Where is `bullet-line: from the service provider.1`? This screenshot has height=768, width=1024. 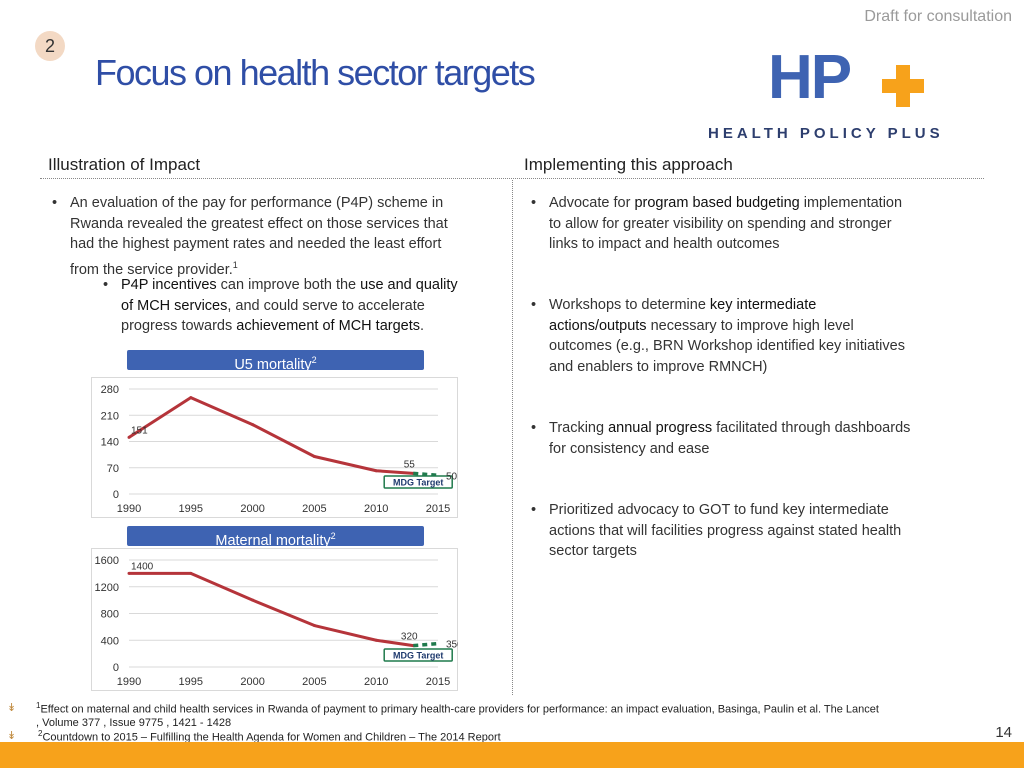 bullet-line: from the service provider.1 is located at coordinates (291, 267).